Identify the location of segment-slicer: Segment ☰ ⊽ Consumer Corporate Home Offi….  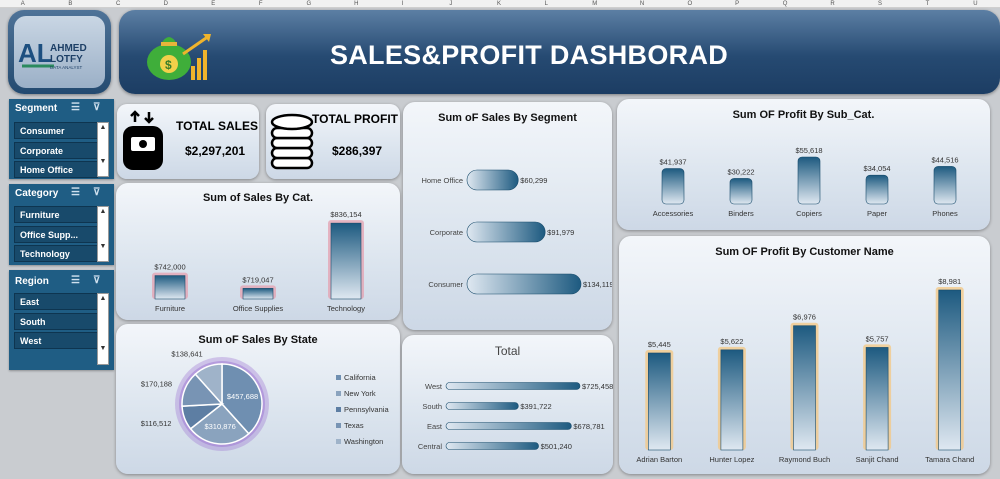
(61, 139).